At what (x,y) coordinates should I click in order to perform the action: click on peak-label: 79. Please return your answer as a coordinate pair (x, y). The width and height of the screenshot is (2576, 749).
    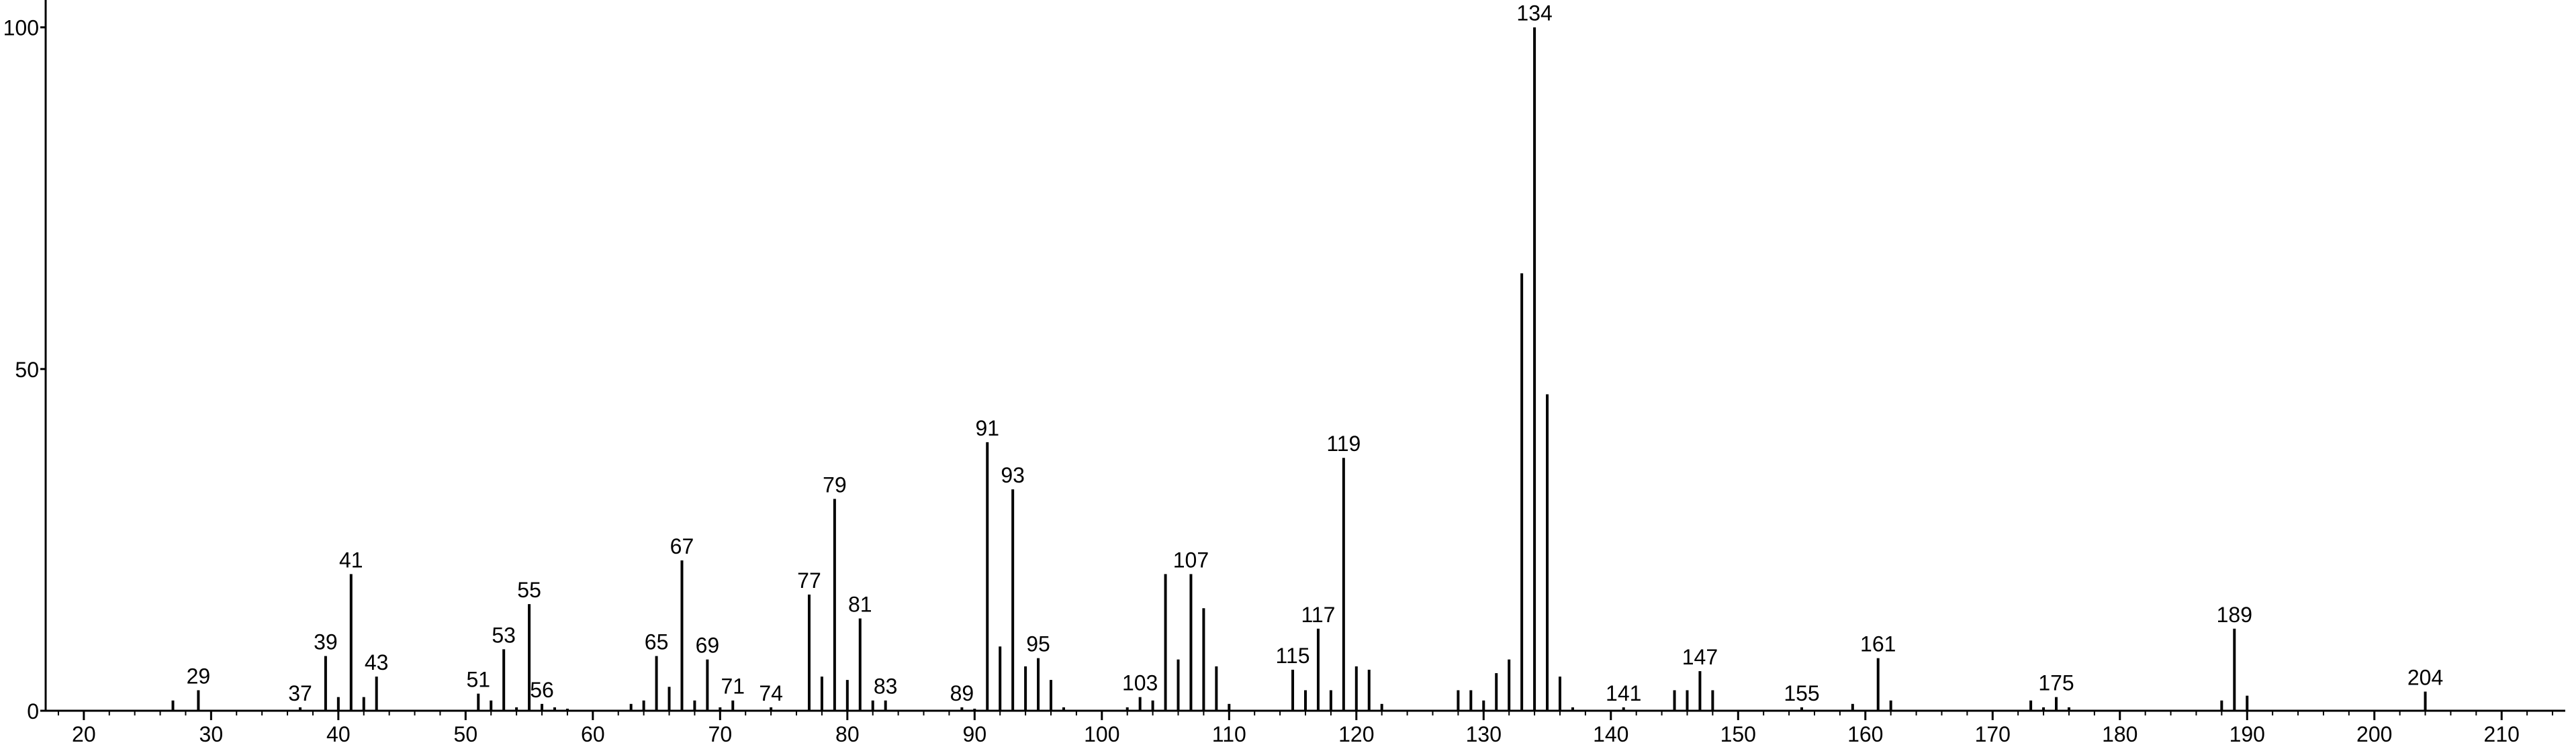
    Looking at the image, I should click on (835, 485).